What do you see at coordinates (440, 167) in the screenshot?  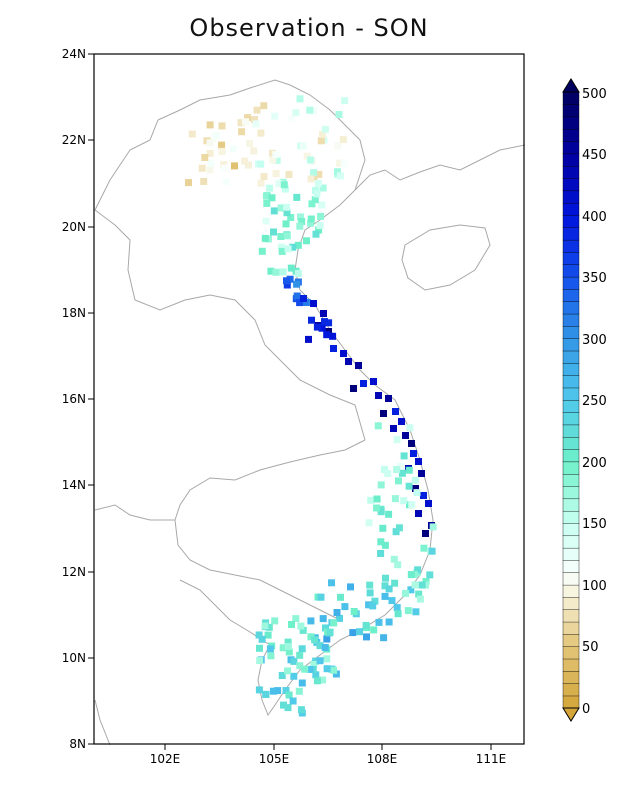 I see `china-coast` at bounding box center [440, 167].